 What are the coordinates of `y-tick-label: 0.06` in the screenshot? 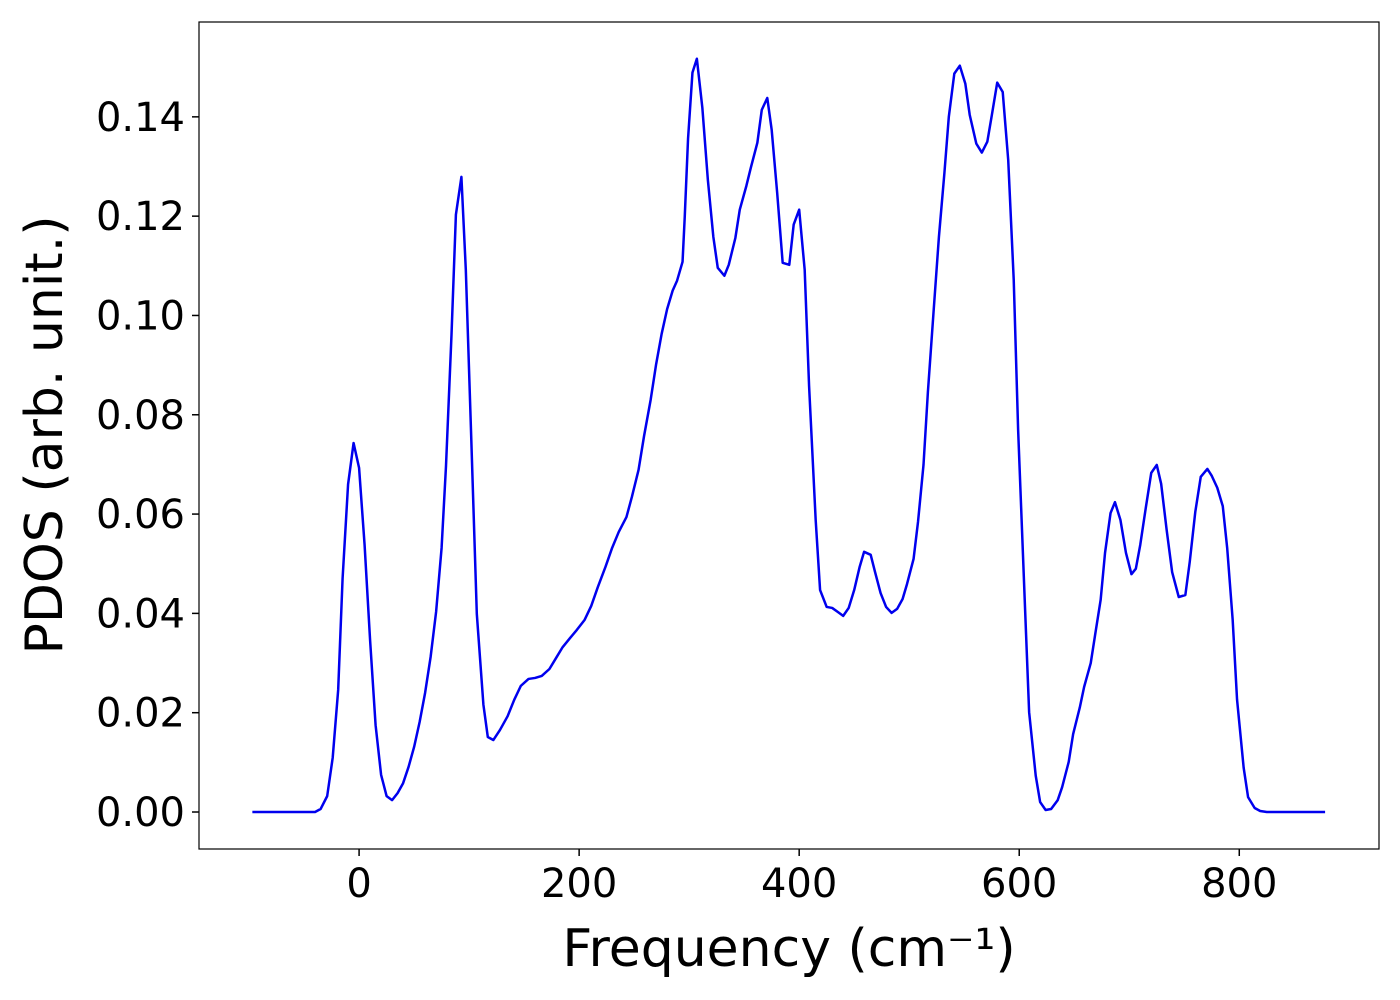 It's located at (140, 515).